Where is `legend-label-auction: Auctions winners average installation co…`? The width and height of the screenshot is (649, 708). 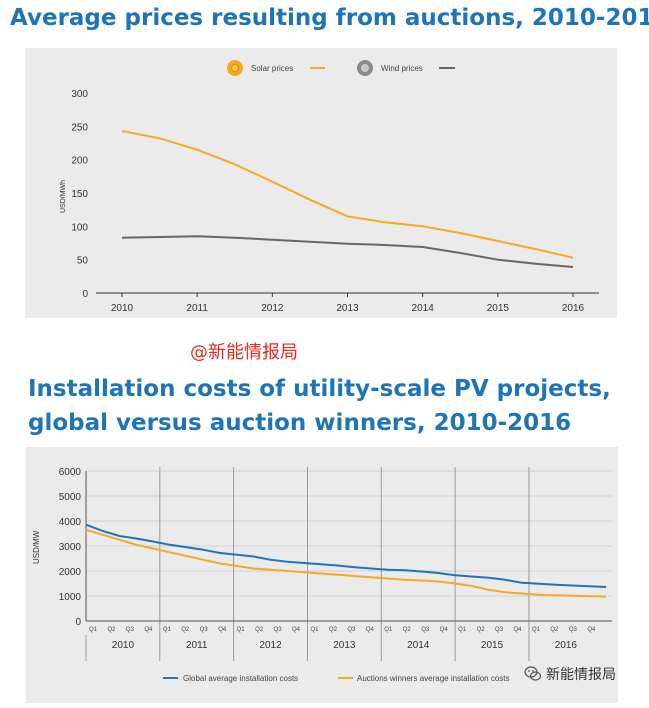
legend-label-auction: Auctions winners average installation co… is located at coordinates (433, 678).